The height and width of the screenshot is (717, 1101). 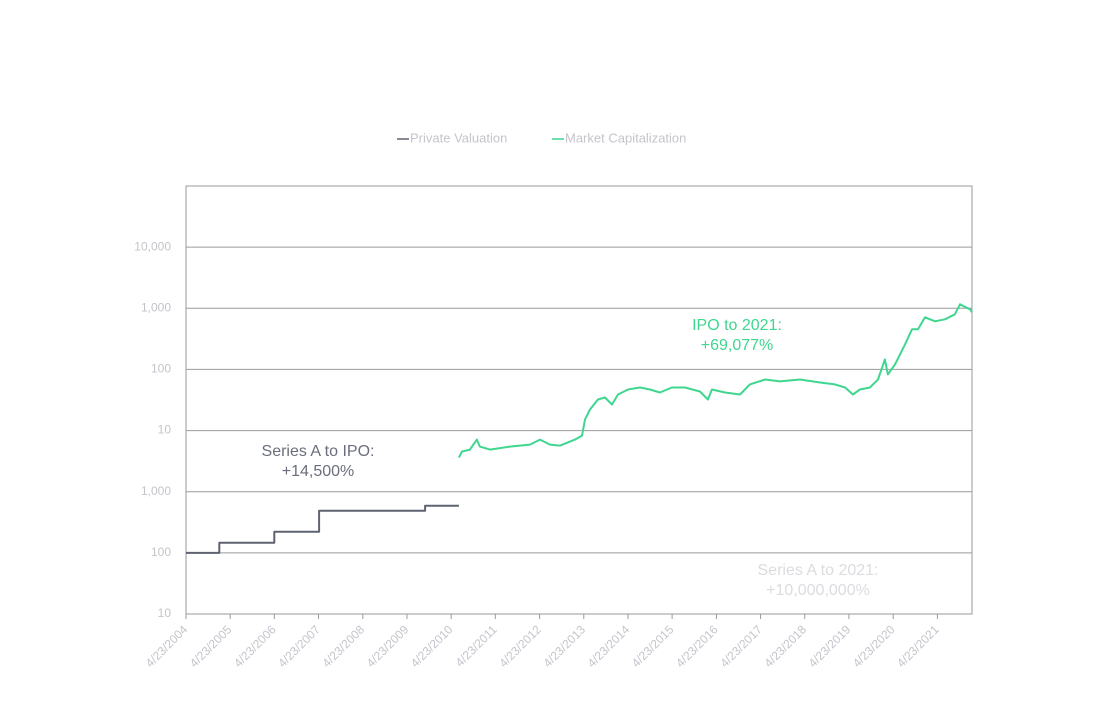 What do you see at coordinates (152, 246) in the screenshot?
I see `y-tick-label: 10,000` at bounding box center [152, 246].